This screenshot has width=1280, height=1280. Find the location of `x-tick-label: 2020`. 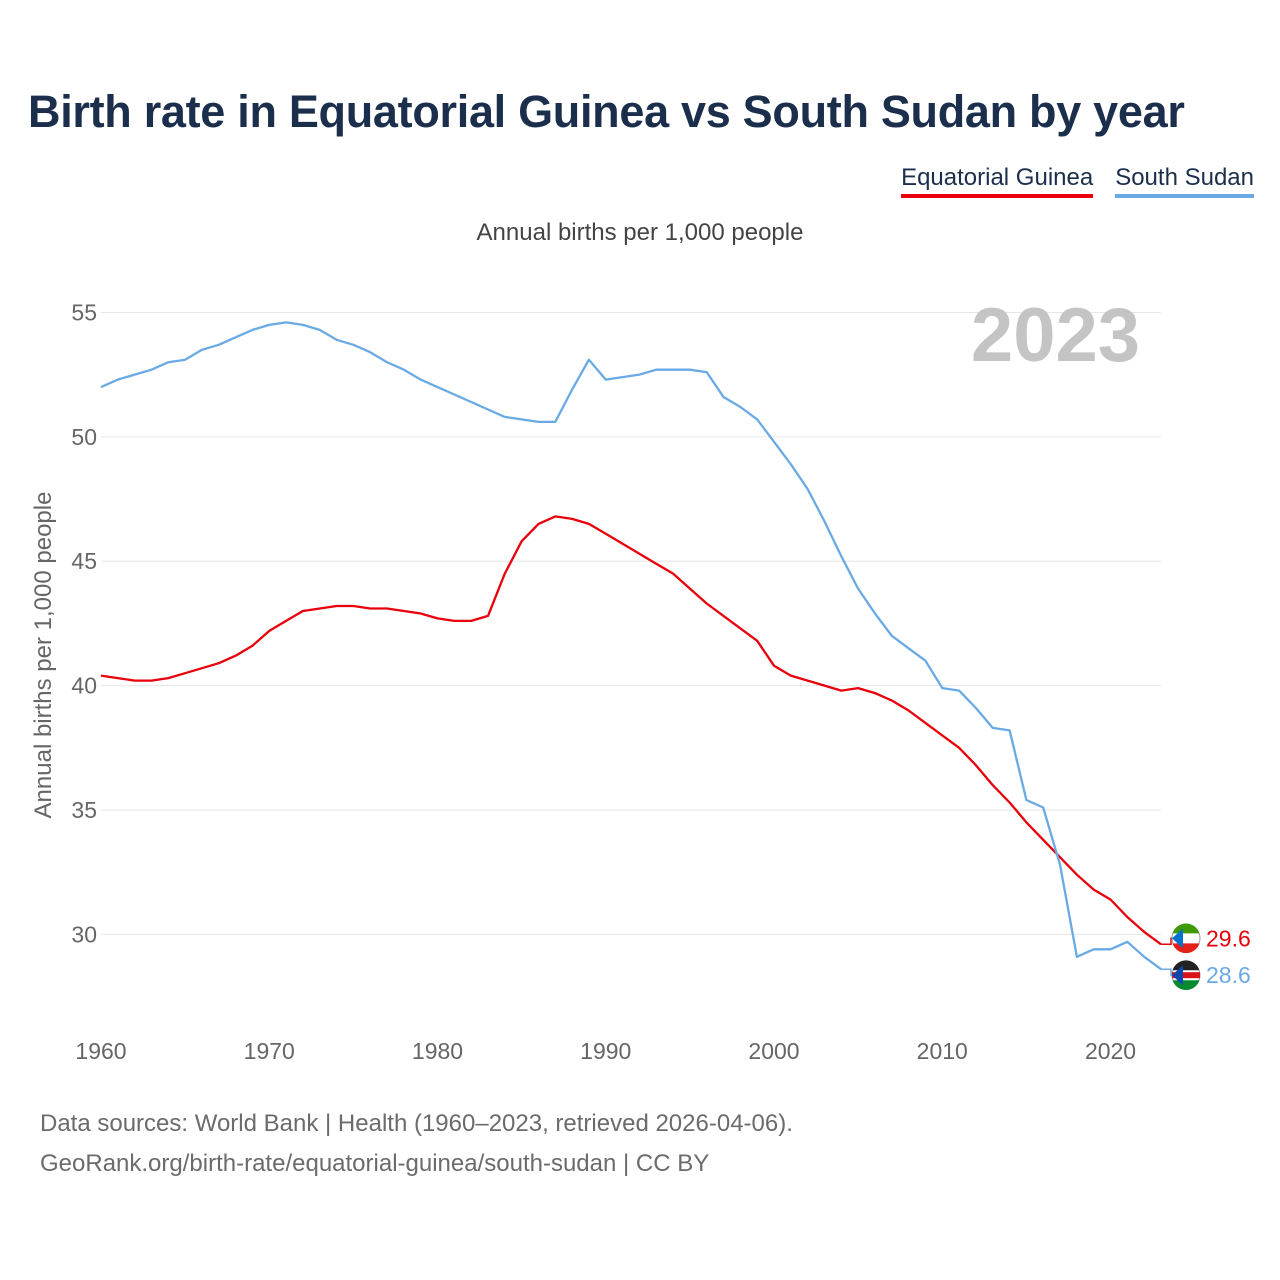

x-tick-label: 2020 is located at coordinates (1110, 1051).